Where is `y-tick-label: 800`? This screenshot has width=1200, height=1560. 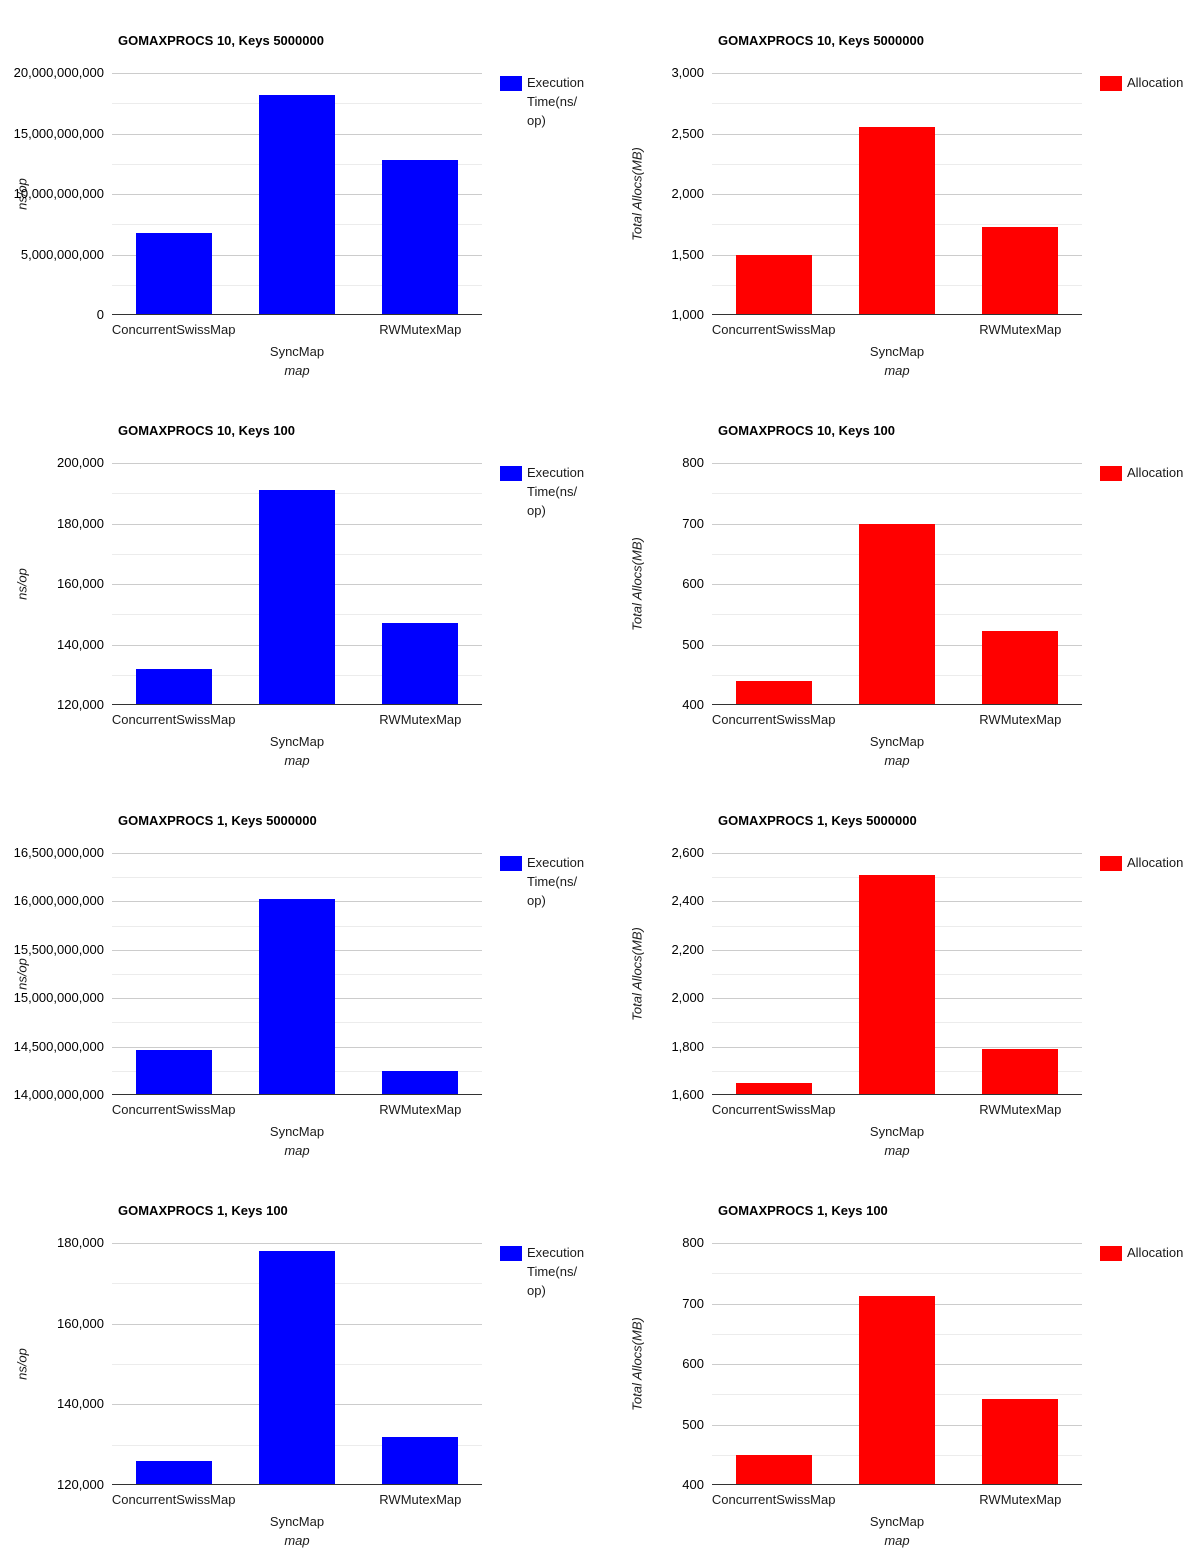
y-tick-label: 800 is located at coordinates (693, 462).